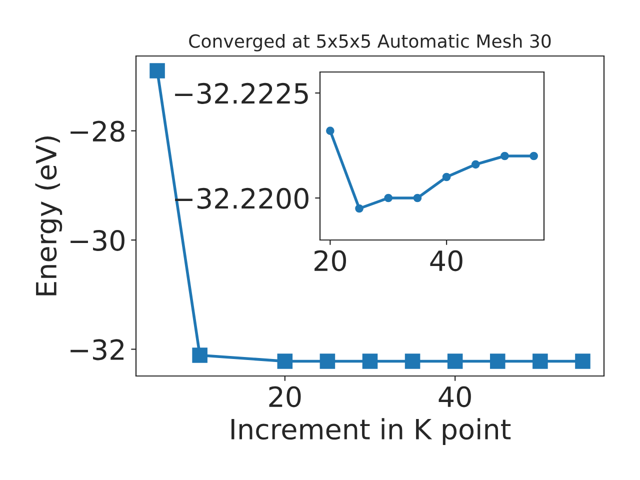  I want to click on y-tick-label: −32.2225, so click(241, 93).